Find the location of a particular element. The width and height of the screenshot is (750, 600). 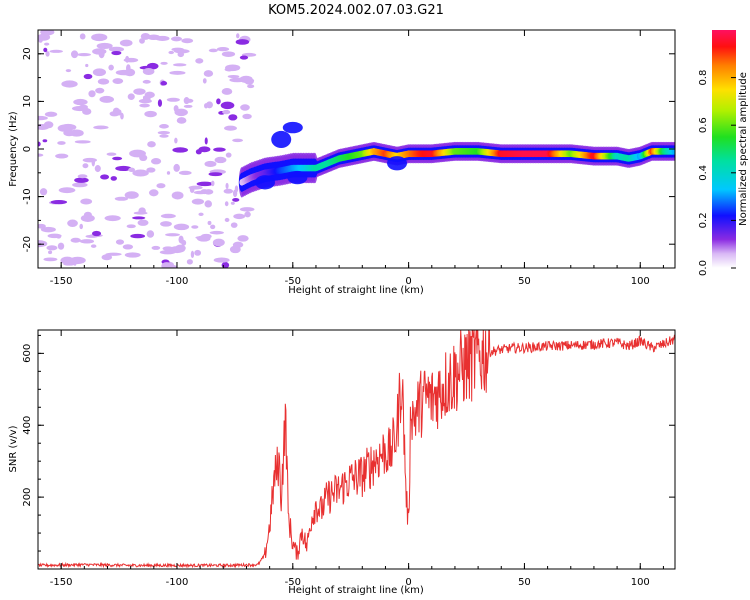

spectrogram-xlabel: Height of straight line (km) is located at coordinates (356, 290).